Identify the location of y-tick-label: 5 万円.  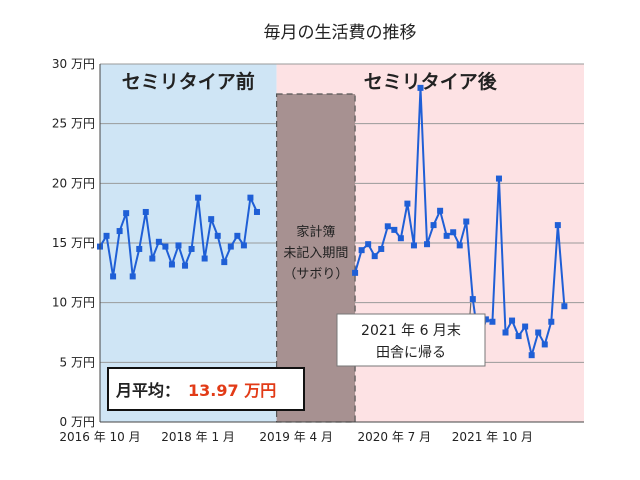
(77, 362).